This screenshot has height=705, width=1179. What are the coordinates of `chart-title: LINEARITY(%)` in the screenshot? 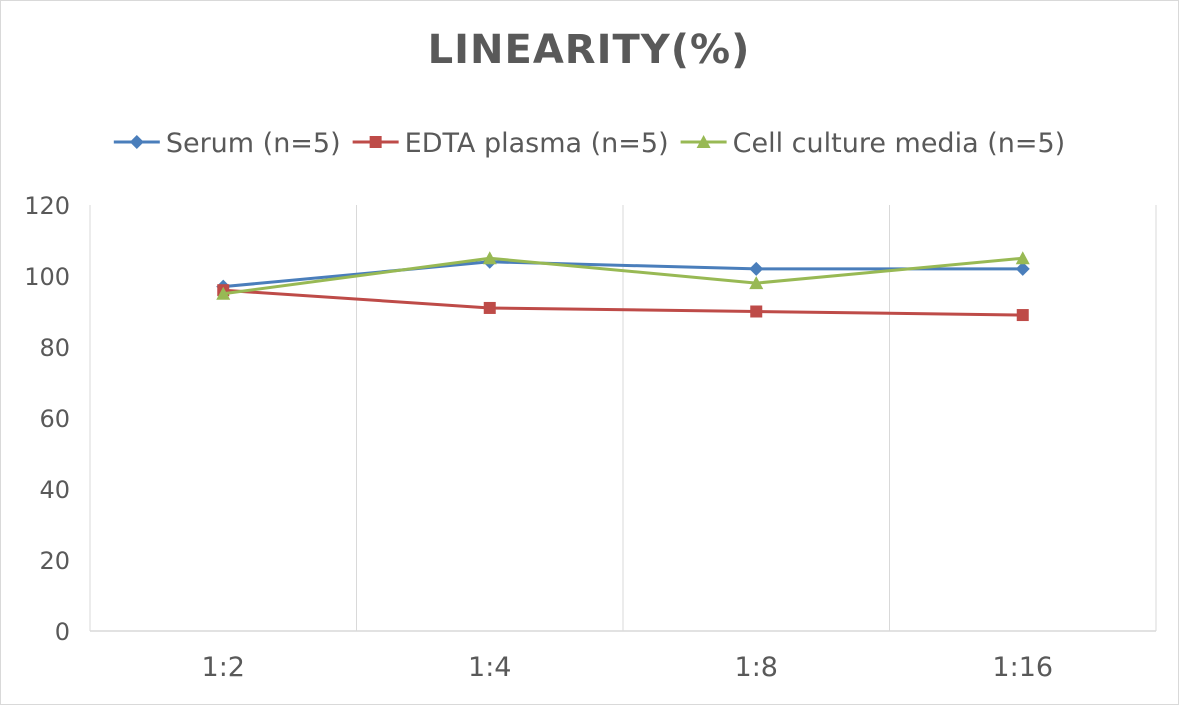 It's located at (589, 50).